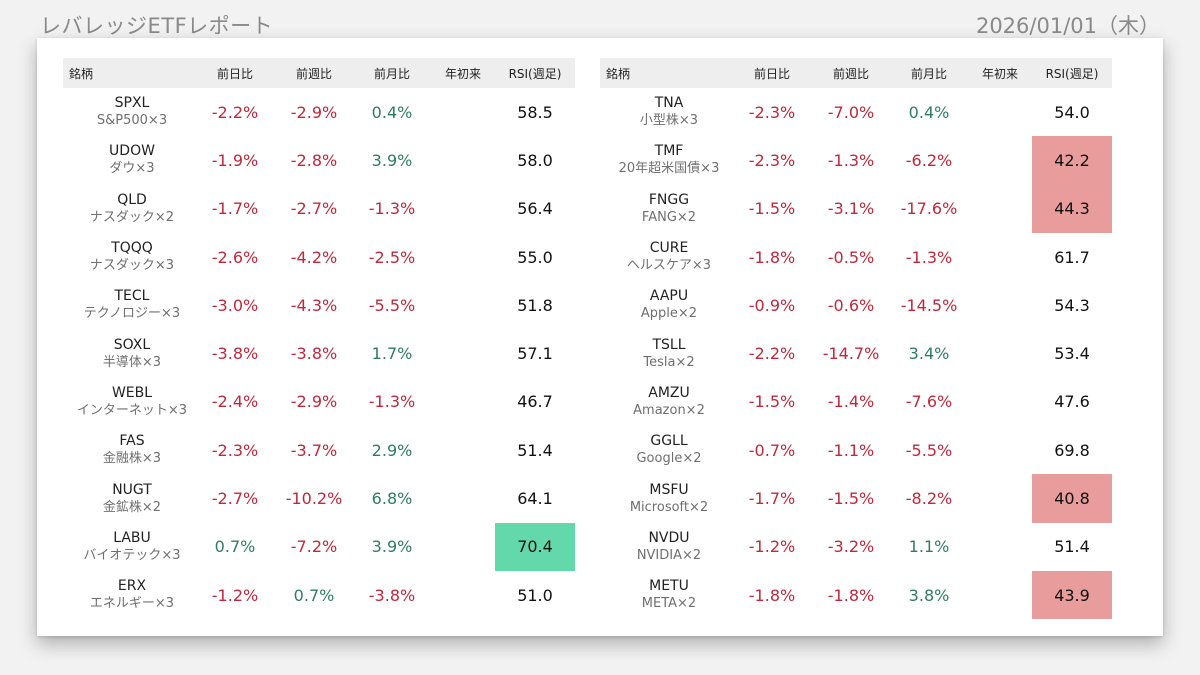 The height and width of the screenshot is (675, 1200). What do you see at coordinates (666, 305) in the screenshot?
I see `etf-name-cell: AAPU Apple×2` at bounding box center [666, 305].